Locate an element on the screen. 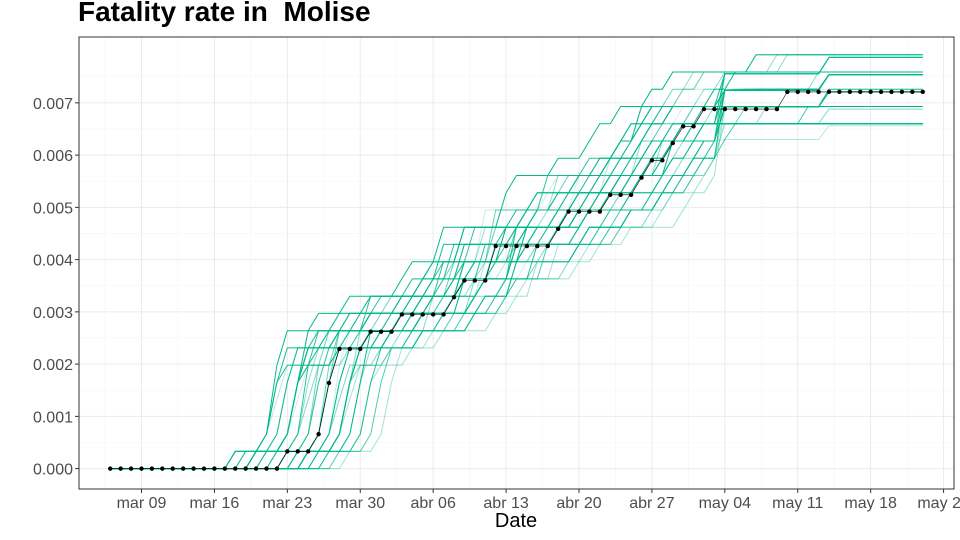  x-tick-label: mar 23 is located at coordinates (287, 503).